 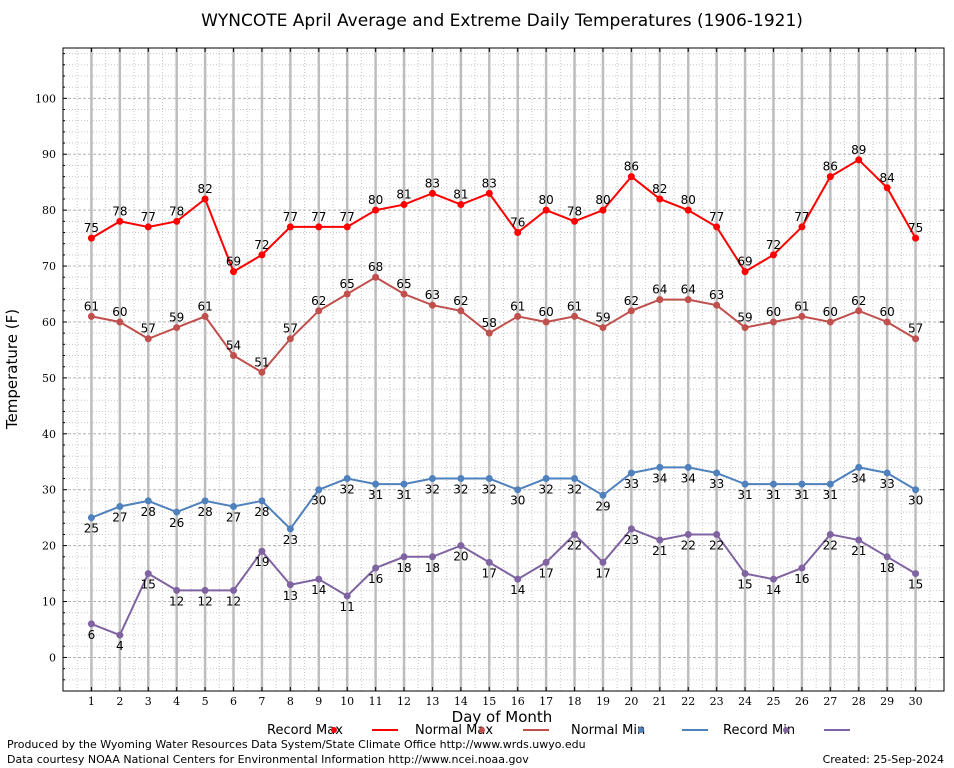 What do you see at coordinates (204, 512) in the screenshot?
I see `data-label: 28` at bounding box center [204, 512].